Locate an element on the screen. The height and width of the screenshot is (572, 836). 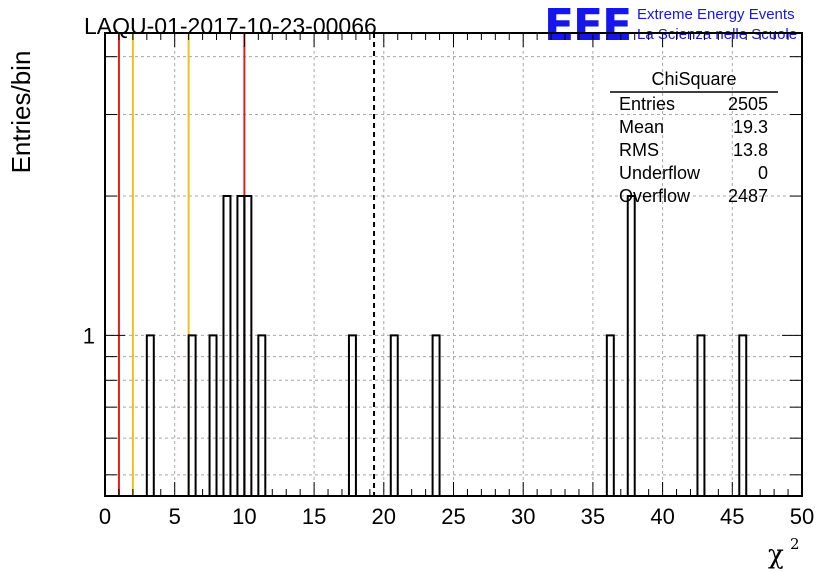
stats-rms-value: 13.8 is located at coordinates (750, 150).